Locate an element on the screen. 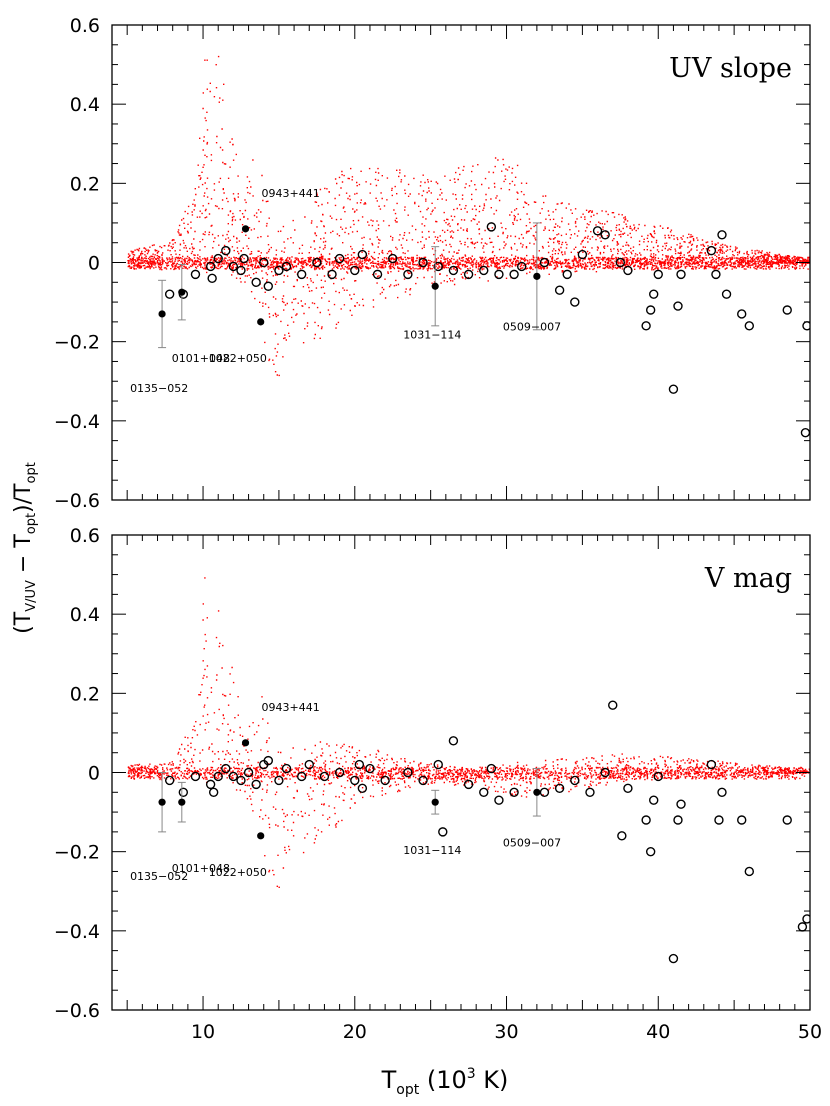 The image size is (830, 1106). panel-label: UV slope is located at coordinates (730, 68).